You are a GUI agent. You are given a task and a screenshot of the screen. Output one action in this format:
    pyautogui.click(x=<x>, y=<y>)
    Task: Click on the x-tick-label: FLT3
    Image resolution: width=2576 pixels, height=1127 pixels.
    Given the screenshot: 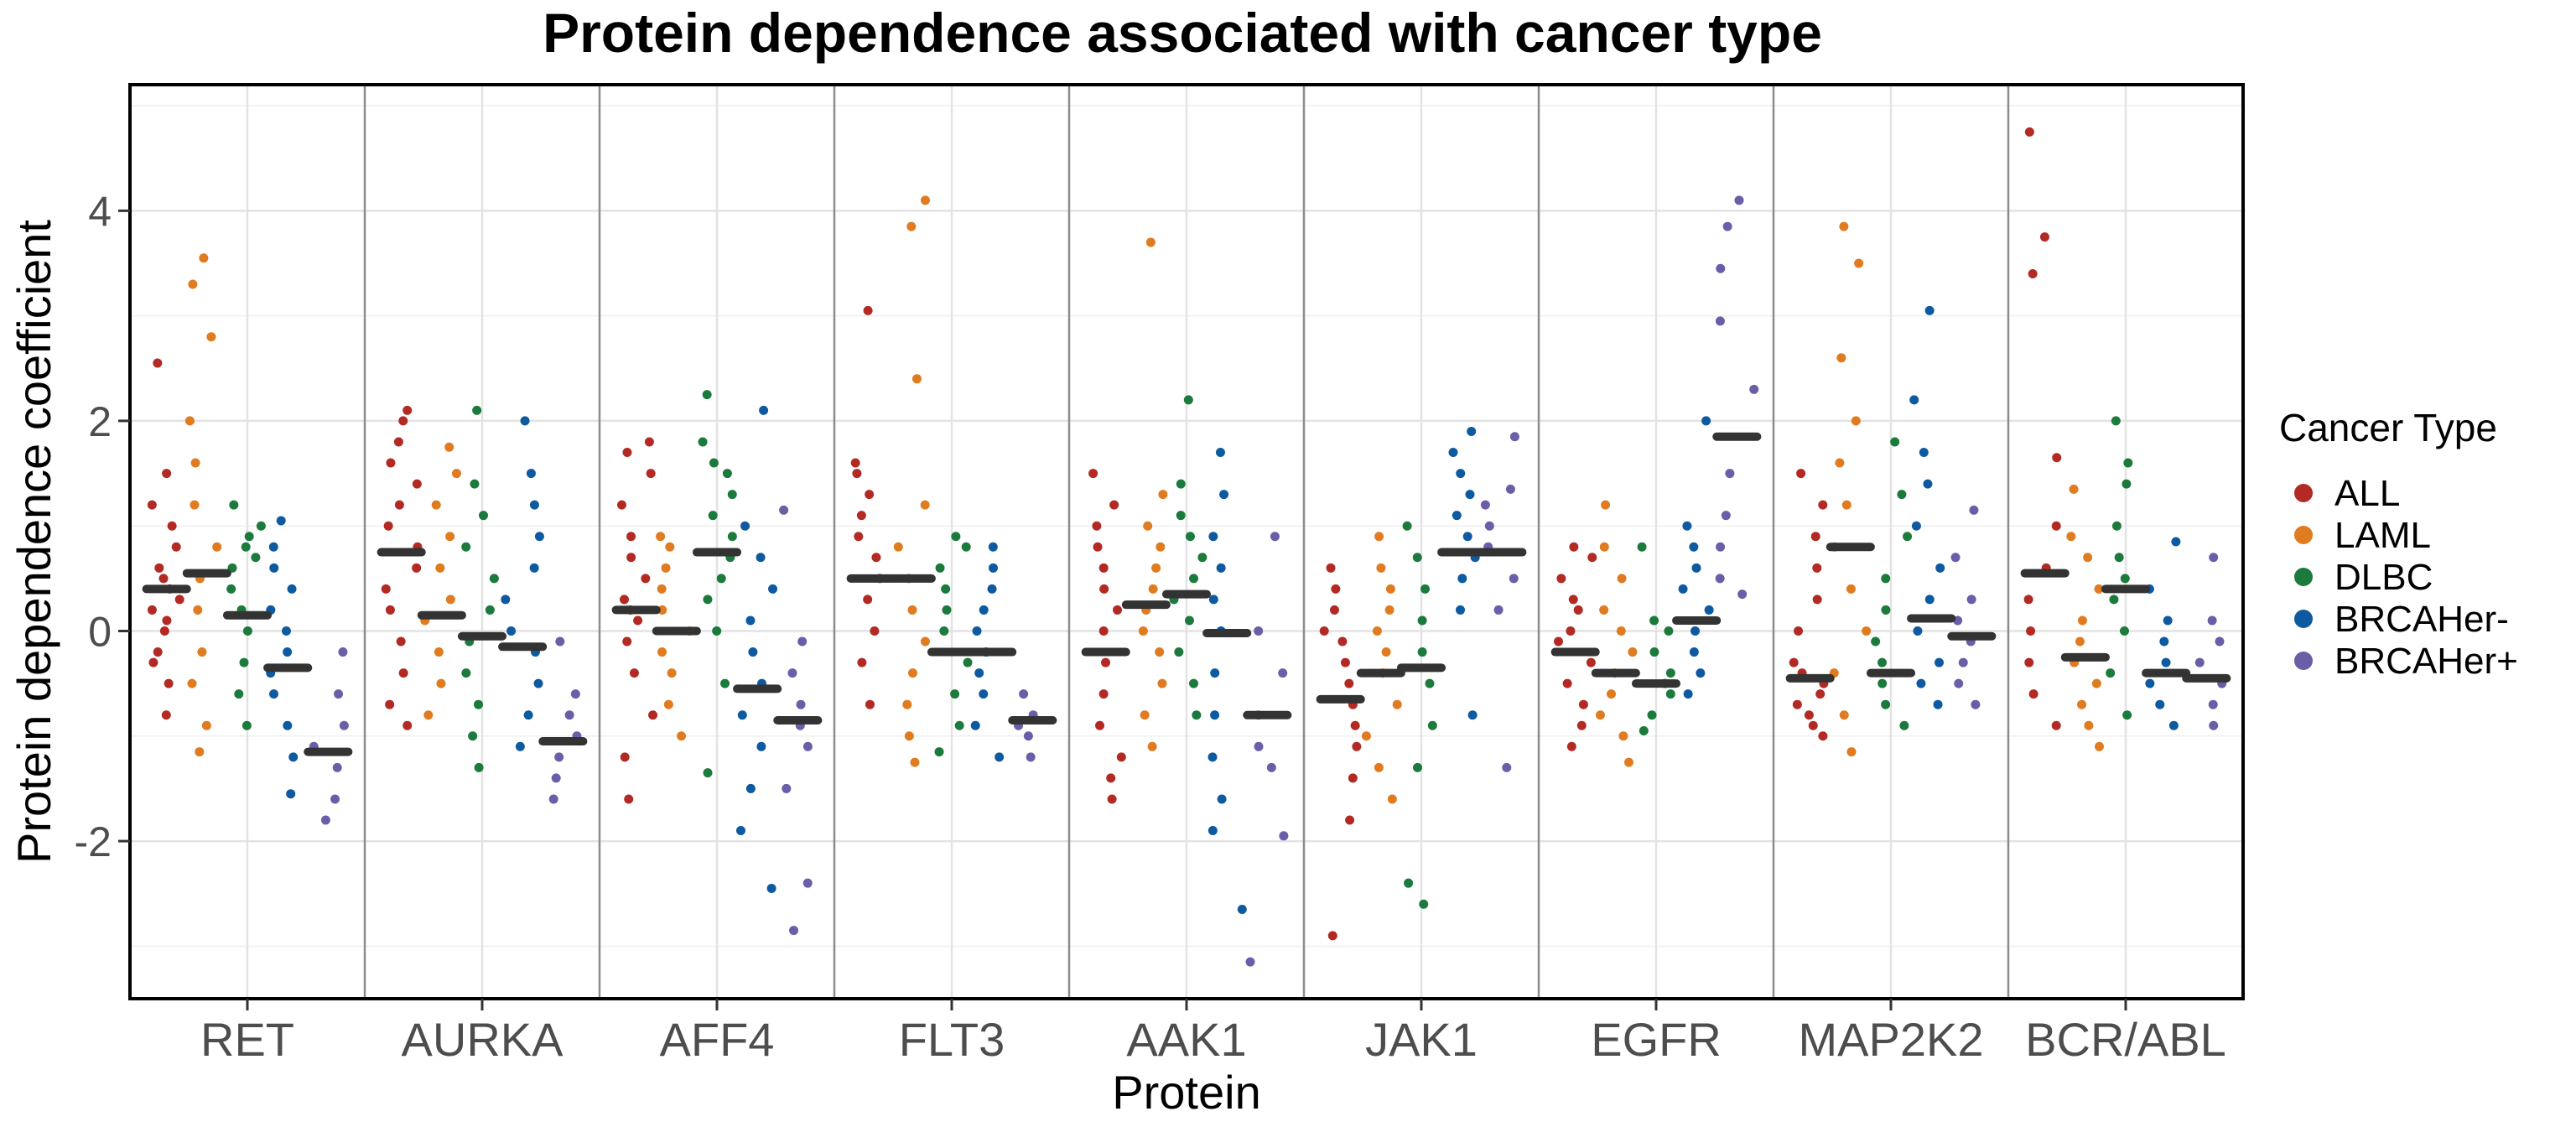 What is the action you would take?
    pyautogui.click(x=952, y=1039)
    